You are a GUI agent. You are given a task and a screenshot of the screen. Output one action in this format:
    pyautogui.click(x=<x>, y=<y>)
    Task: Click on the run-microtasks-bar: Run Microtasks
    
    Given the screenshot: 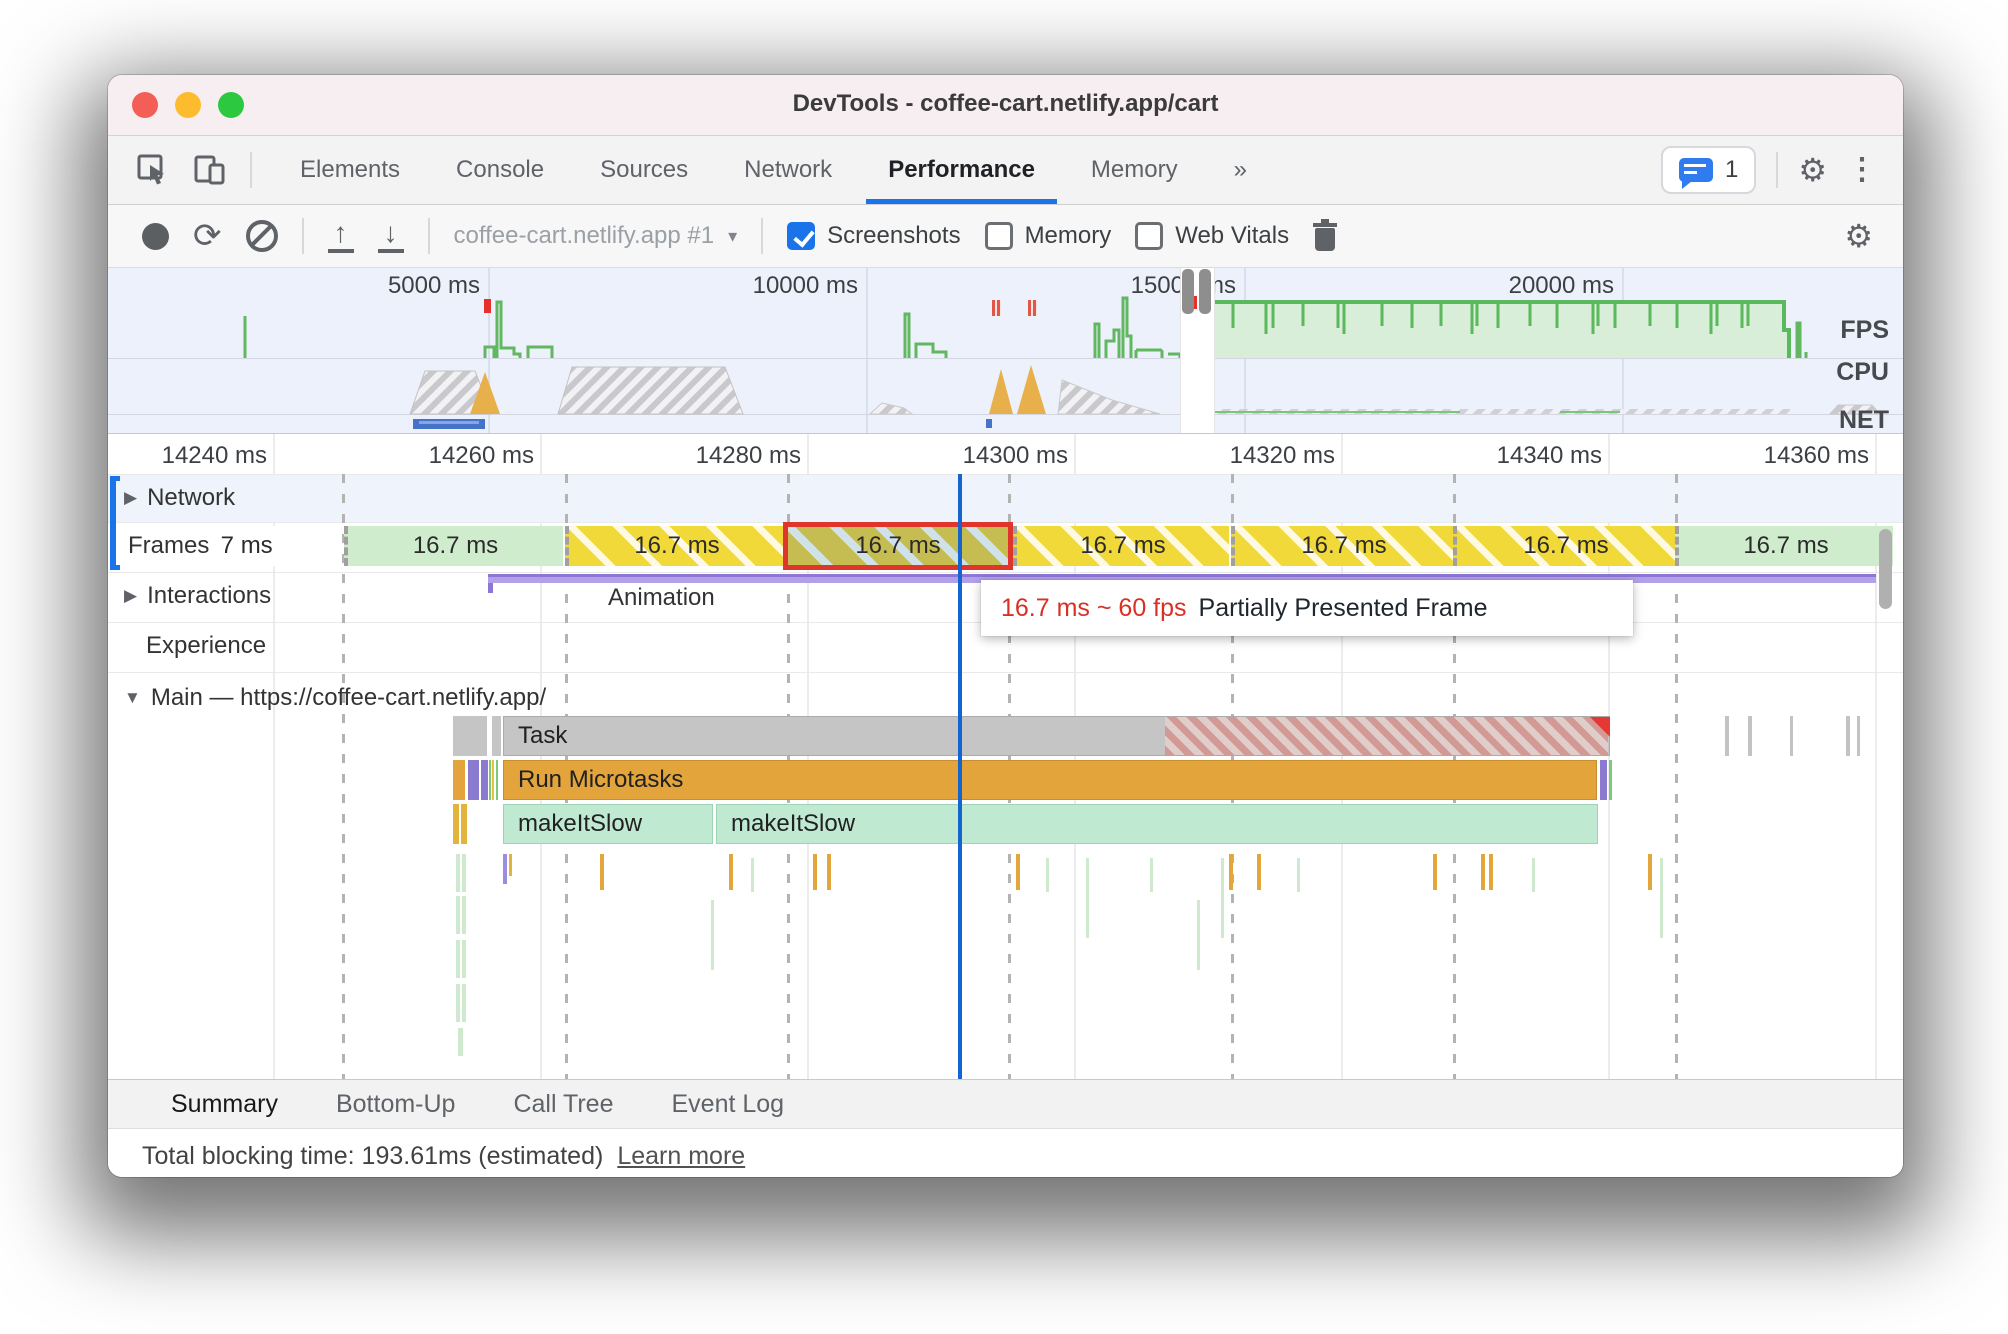 What is the action you would take?
    pyautogui.click(x=1050, y=780)
    